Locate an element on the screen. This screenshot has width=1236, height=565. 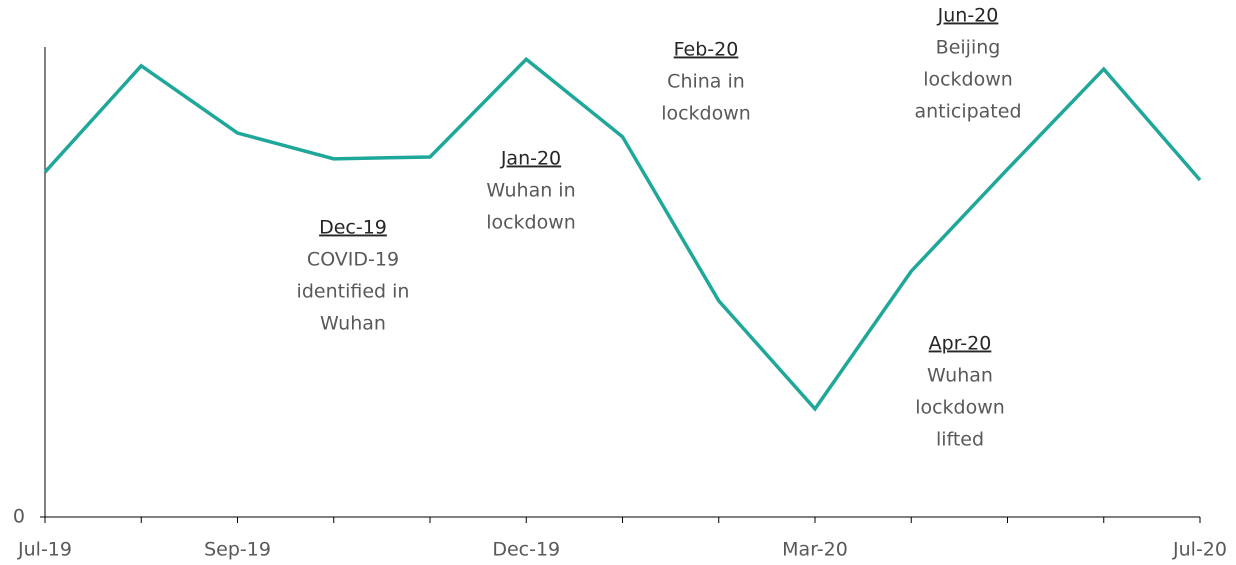
x-tick-label: Jul-20 is located at coordinates (1199, 550).